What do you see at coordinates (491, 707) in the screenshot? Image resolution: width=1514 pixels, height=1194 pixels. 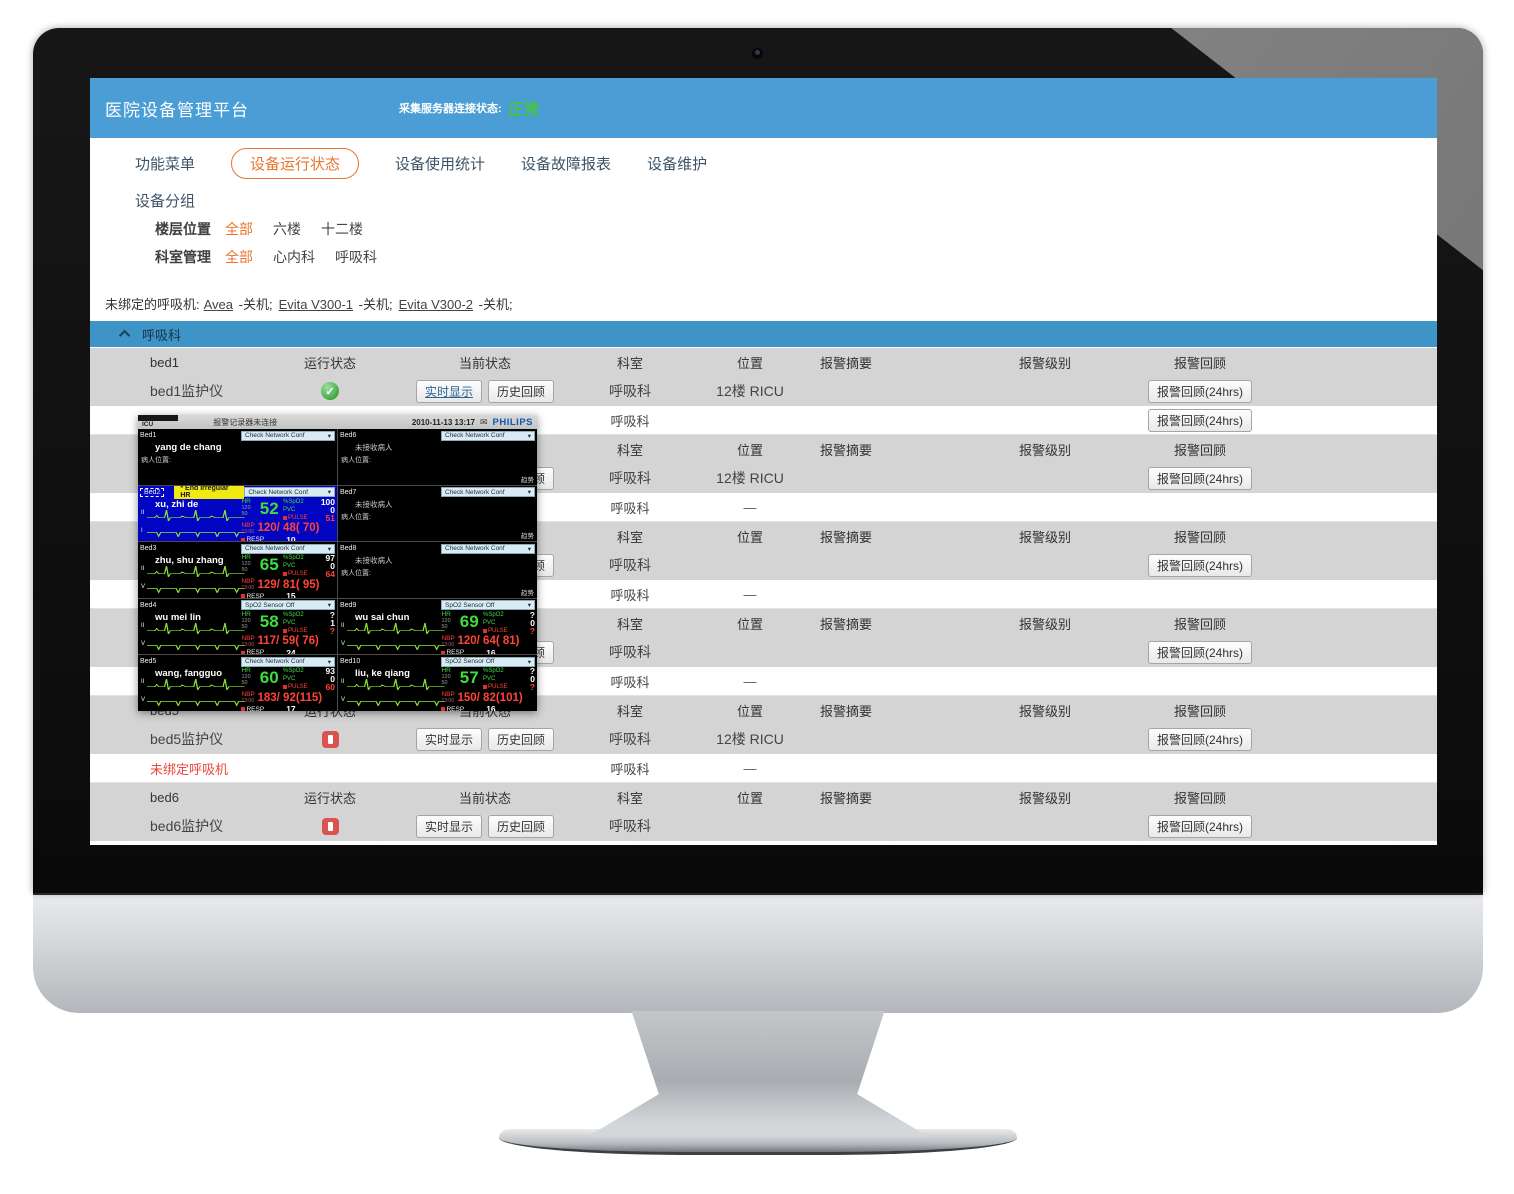 I see `resp-value: 16` at bounding box center [491, 707].